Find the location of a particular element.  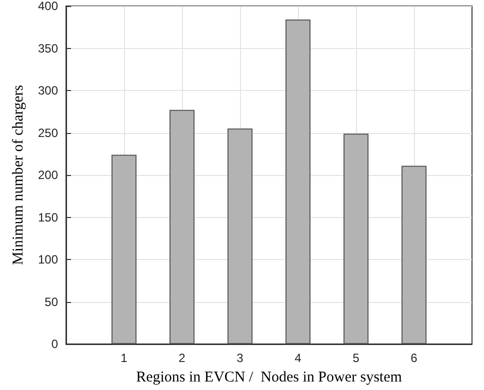

y-tick-label: 400 is located at coordinates (48, 6).